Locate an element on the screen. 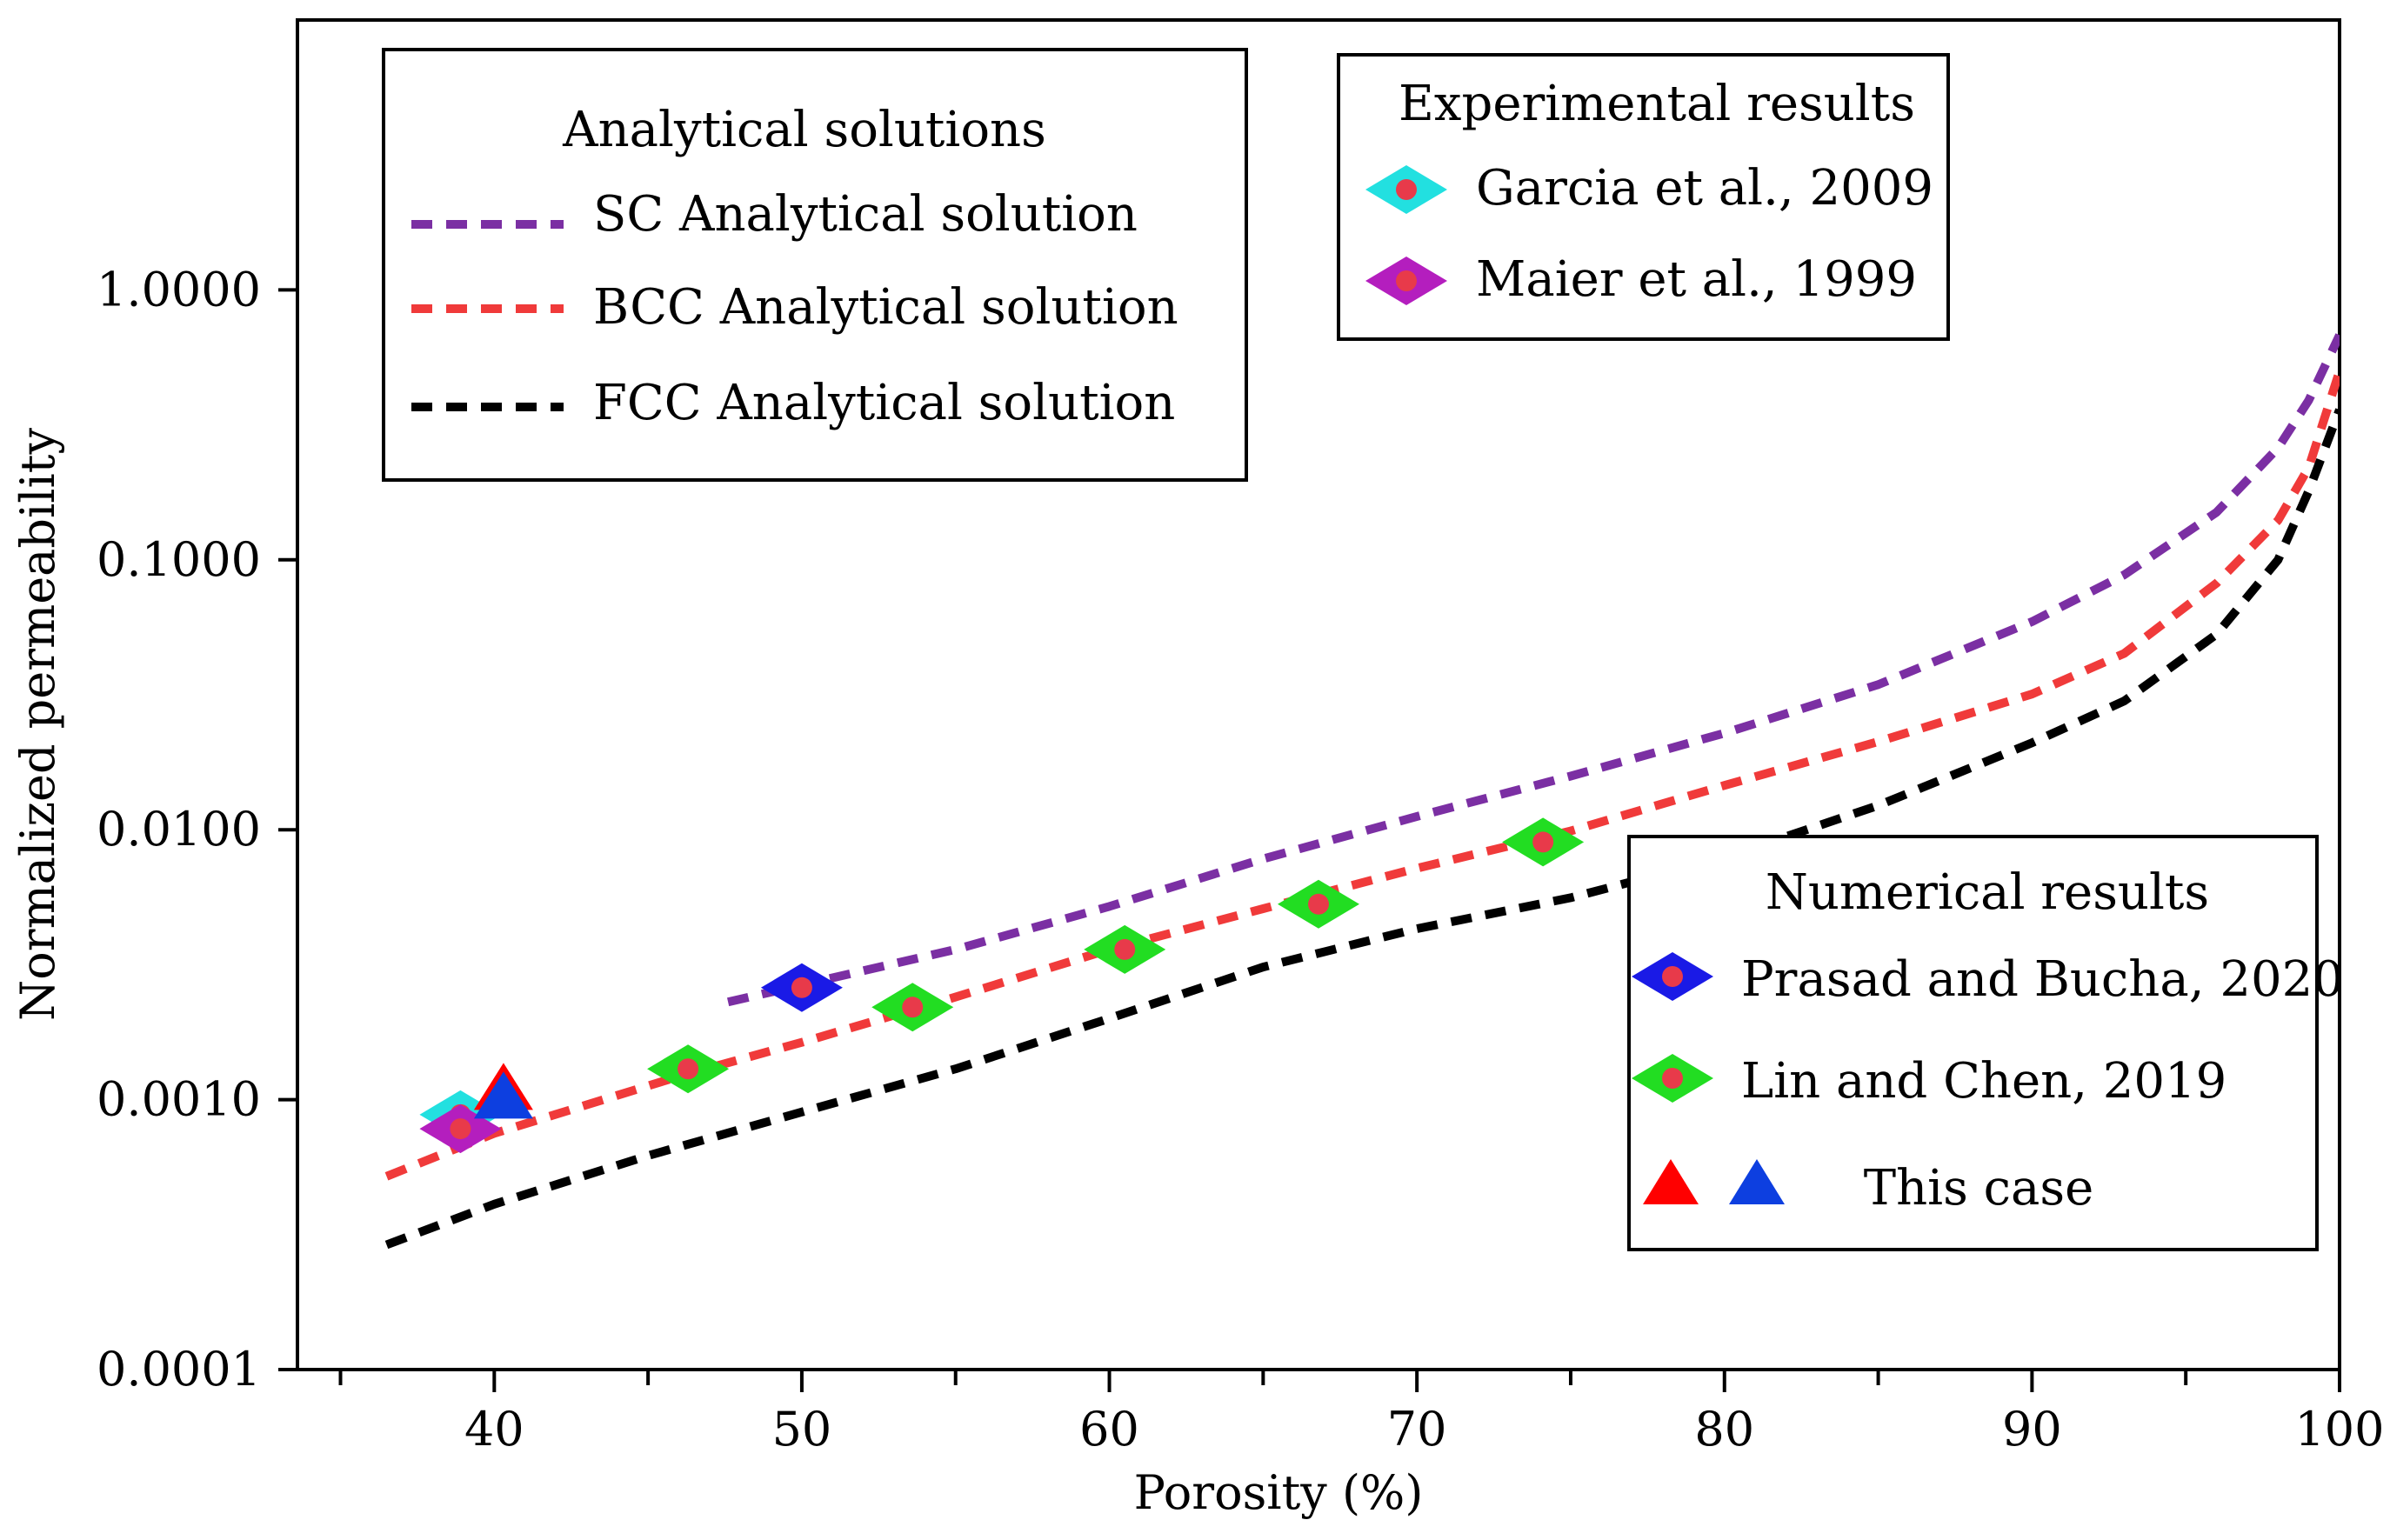 This screenshot has height=1540, width=2390. legend-prasad-label: Prasad and Bucha, 2020 is located at coordinates (2043, 979).